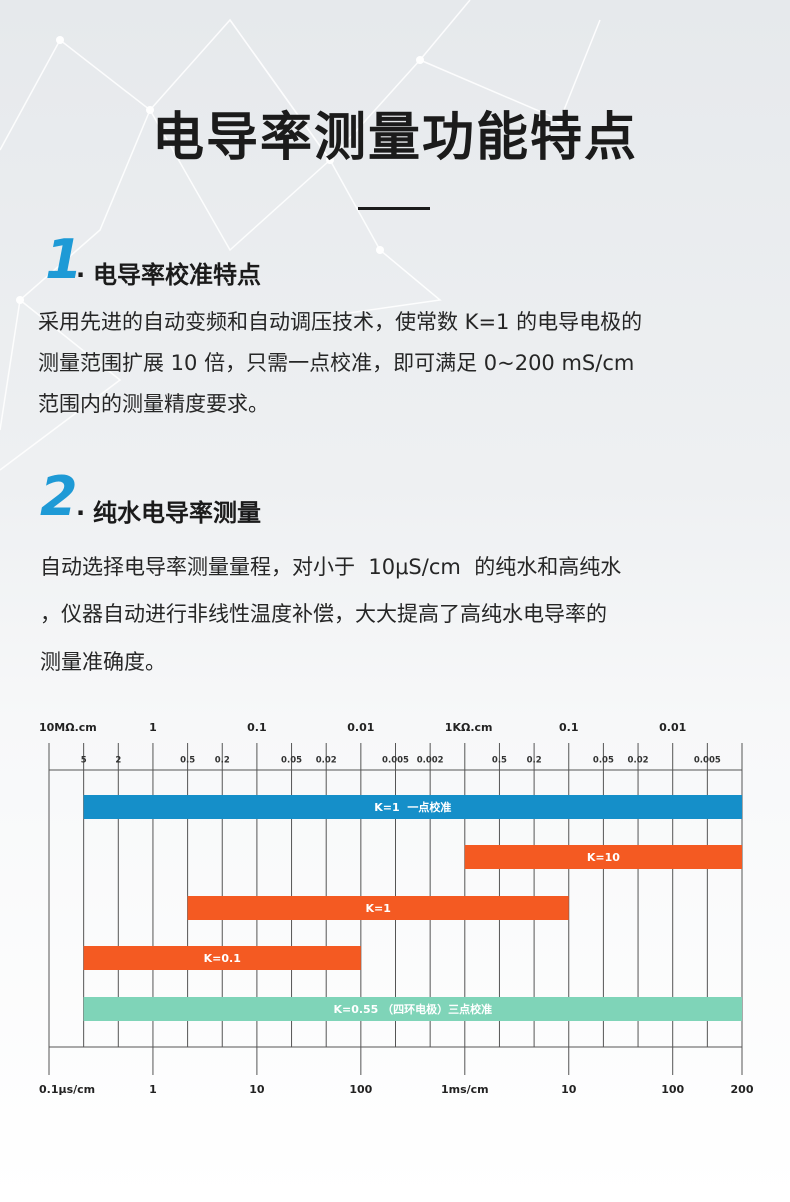 This screenshot has height=1202, width=790. I want to click on section-number: 2, so click(59, 496).